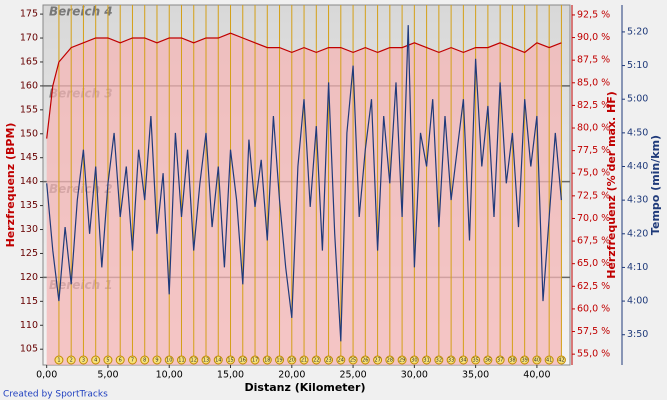 This screenshot has height=400, width=667. I want to click on y2-tick-label: 85,0 %, so click(593, 82).